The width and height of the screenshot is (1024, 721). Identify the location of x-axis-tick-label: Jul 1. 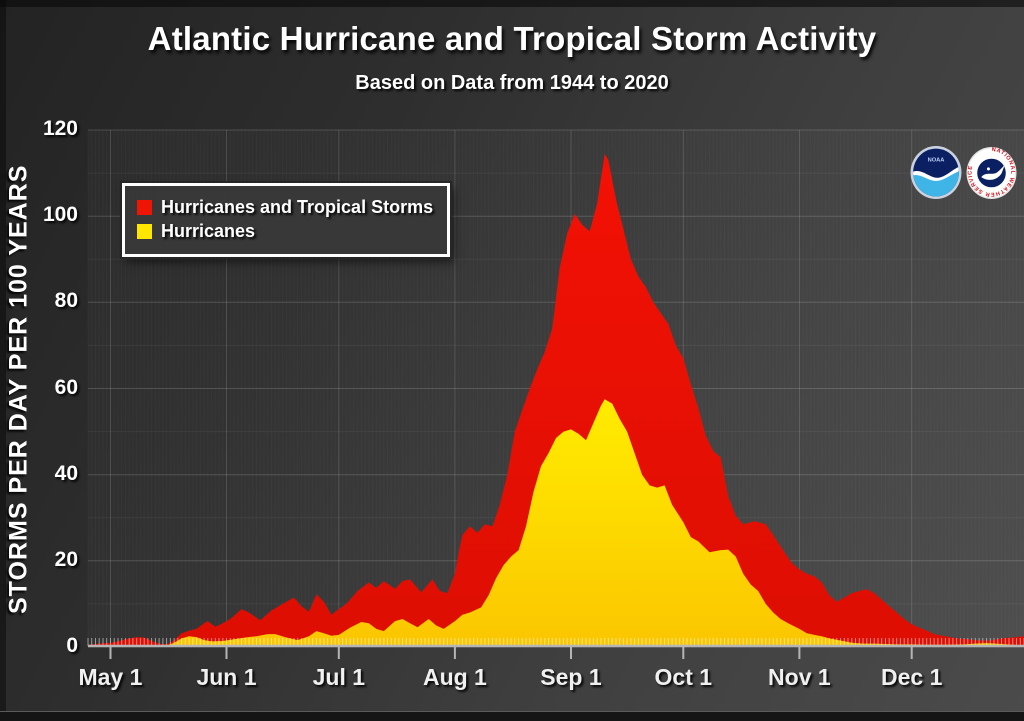
(339, 677).